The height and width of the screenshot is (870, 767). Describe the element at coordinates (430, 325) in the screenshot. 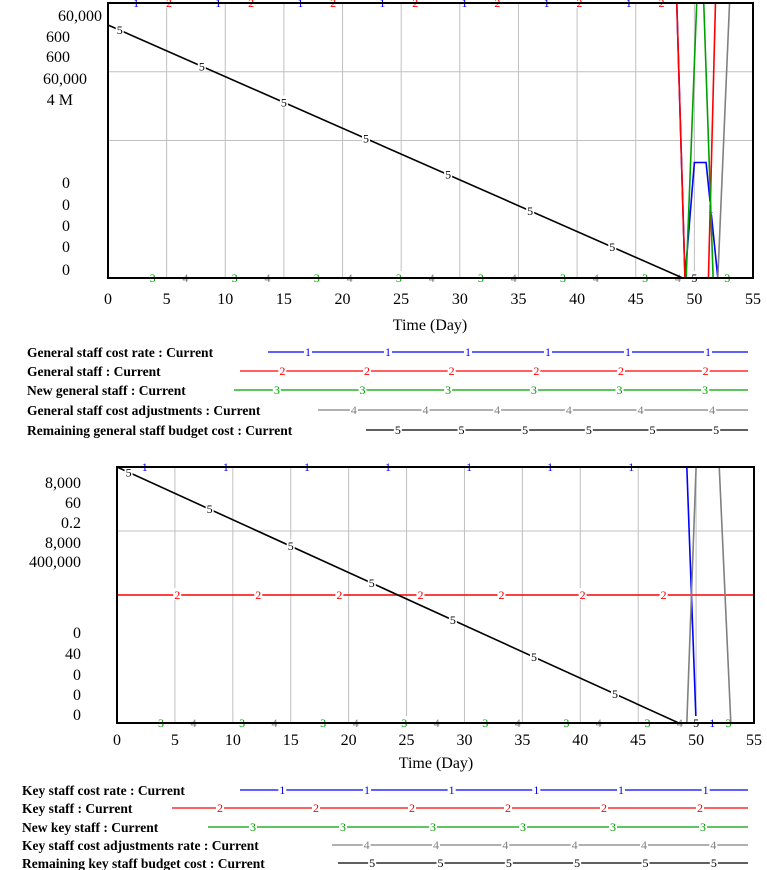

I see `chart-1-x-axis-label: Time (Day)` at that location.